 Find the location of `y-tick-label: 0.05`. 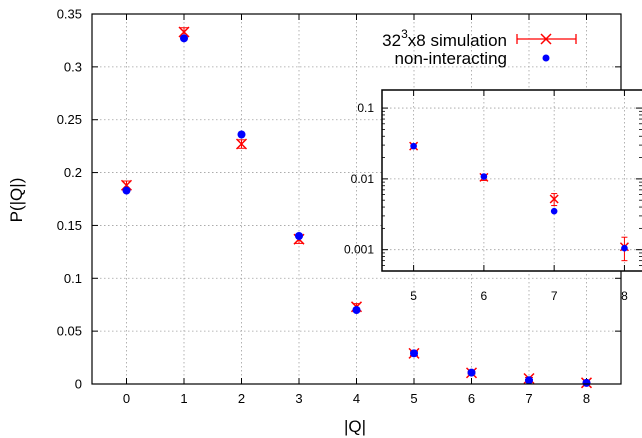

y-tick-label: 0.05 is located at coordinates (69, 331).